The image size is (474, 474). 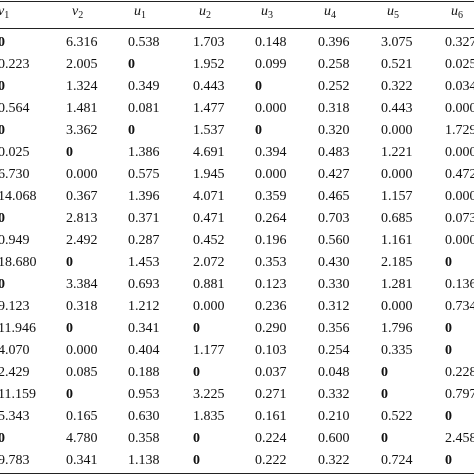 What do you see at coordinates (237, 175) in the screenshot?
I see `table-row: 6.730 0.000 0.575 1.945 0.000 0.427 0.000 0.472` at bounding box center [237, 175].